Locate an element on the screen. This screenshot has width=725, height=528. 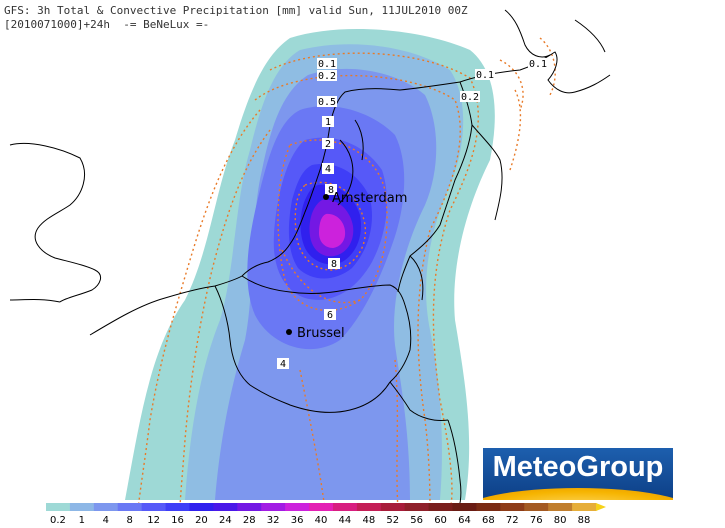
city-label: Brussel is located at coordinates (321, 333).